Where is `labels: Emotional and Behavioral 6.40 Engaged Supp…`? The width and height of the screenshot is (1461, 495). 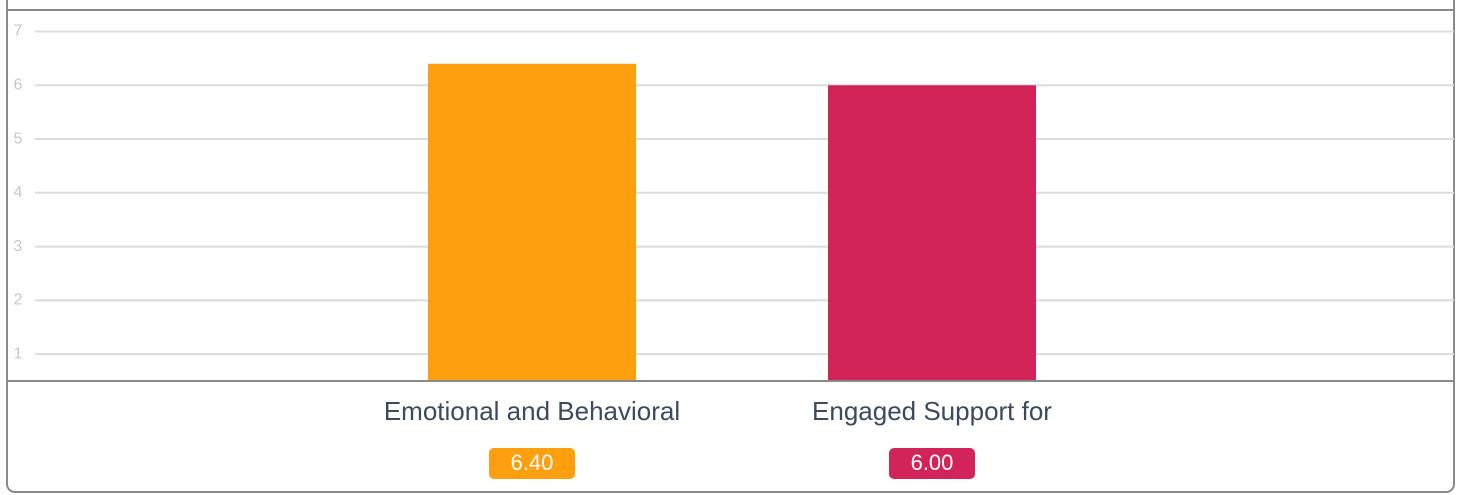
labels: Emotional and Behavioral 6.40 Engaged Supp… is located at coordinates (718, 437).